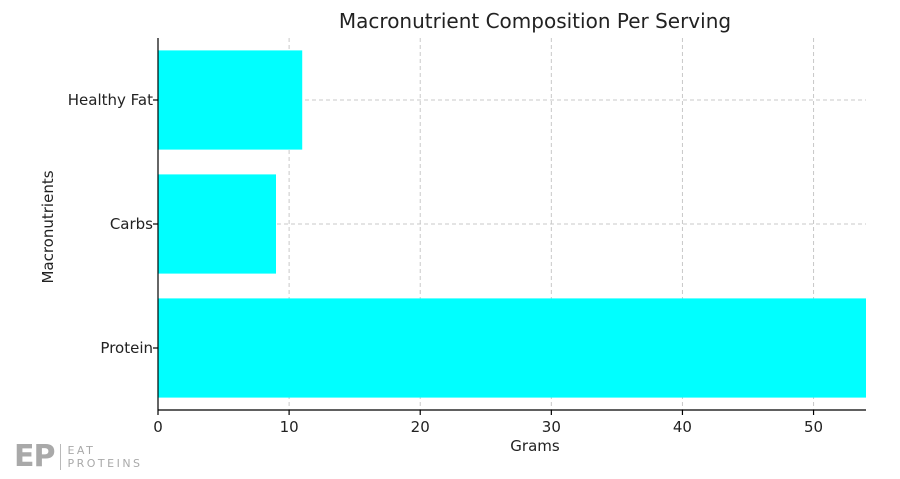 The height and width of the screenshot is (479, 900). What do you see at coordinates (48, 226) in the screenshot?
I see `y-axis-label: Macronutrients` at bounding box center [48, 226].